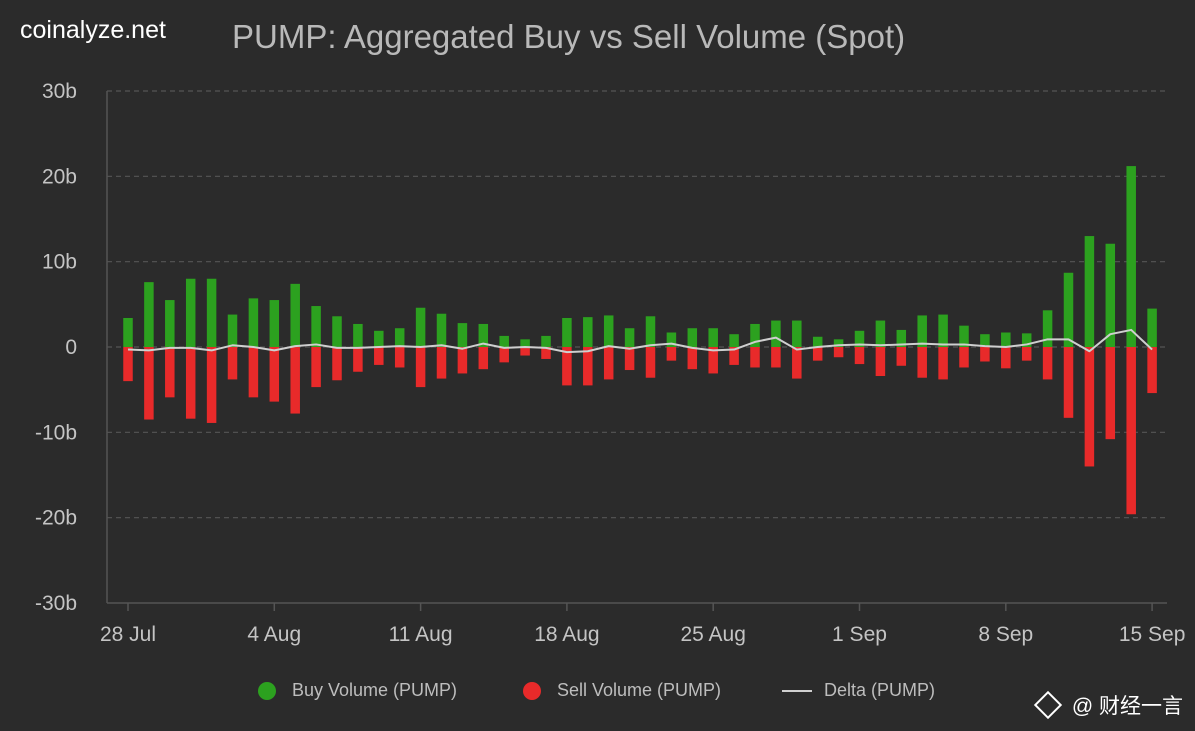 The image size is (1195, 731). Describe the element at coordinates (59, 176) in the screenshot. I see `y-tick-label: 20b` at that location.